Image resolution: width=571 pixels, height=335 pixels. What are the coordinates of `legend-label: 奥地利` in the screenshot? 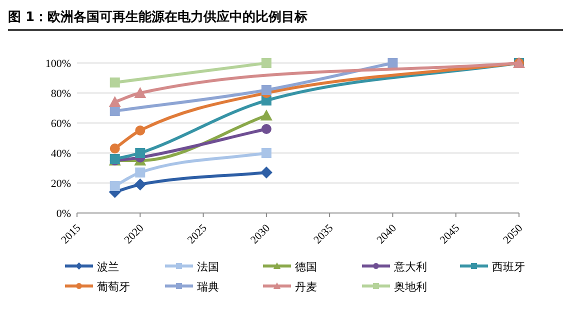 It's located at (410, 287).